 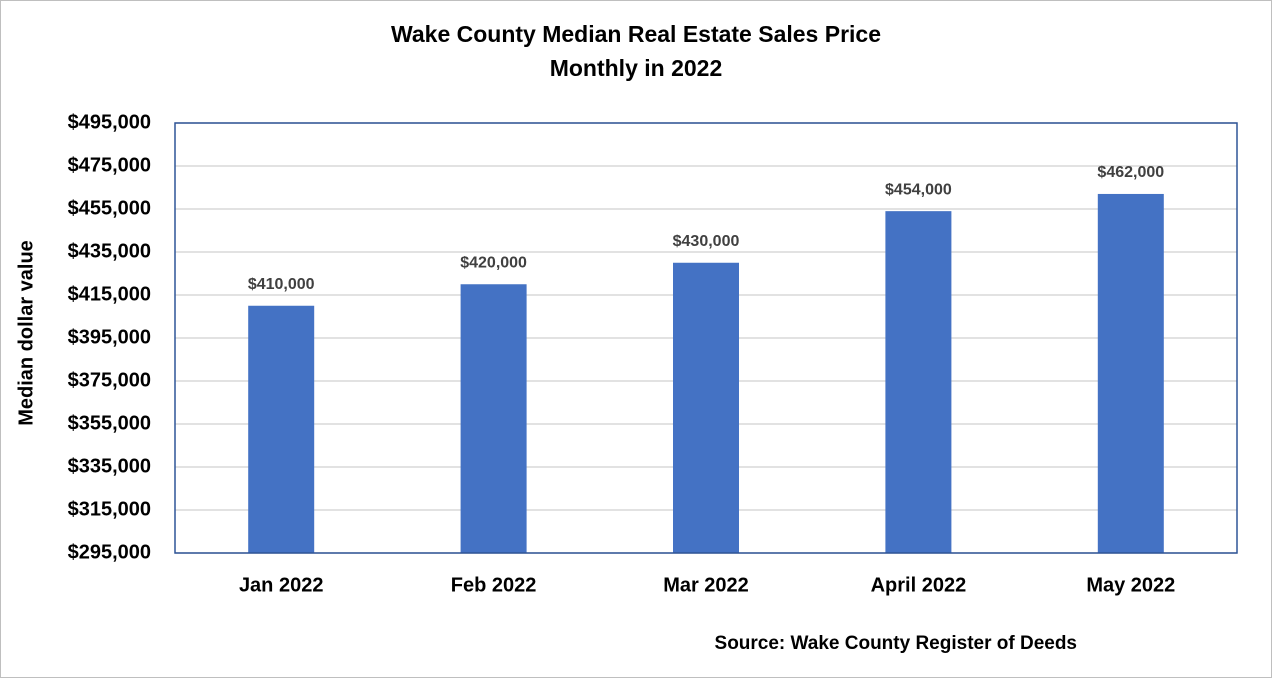 What do you see at coordinates (109, 423) in the screenshot?
I see `y-tick-label: $355,000` at bounding box center [109, 423].